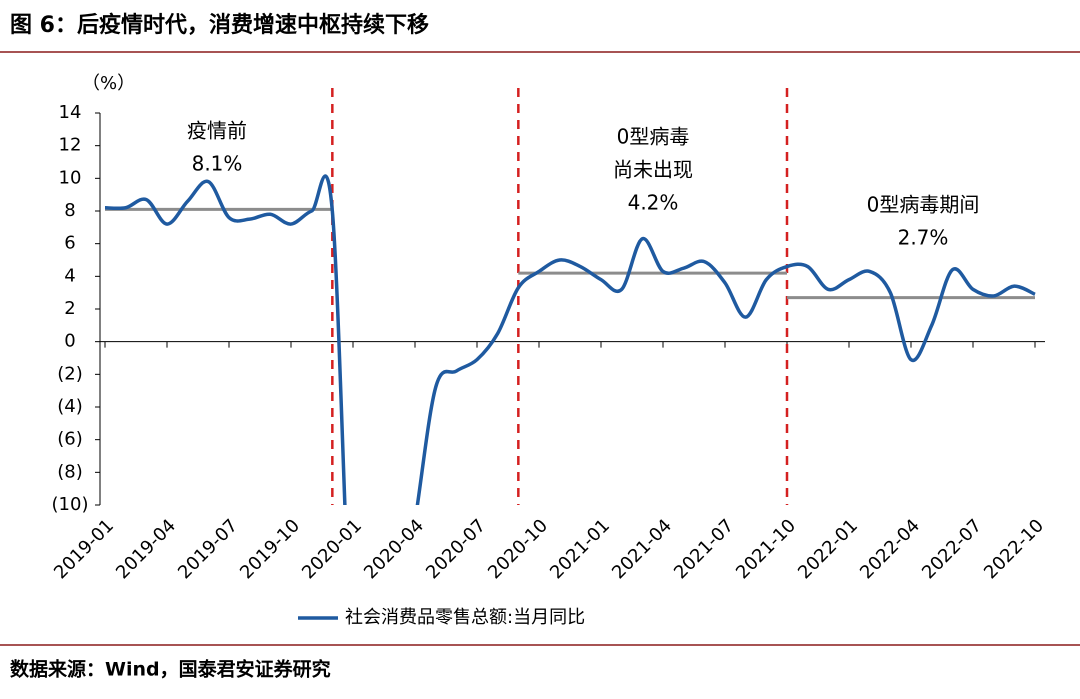 Image resolution: width=1080 pixels, height=699 pixels. I want to click on x-tick-label: 2020-10, so click(518, 549).